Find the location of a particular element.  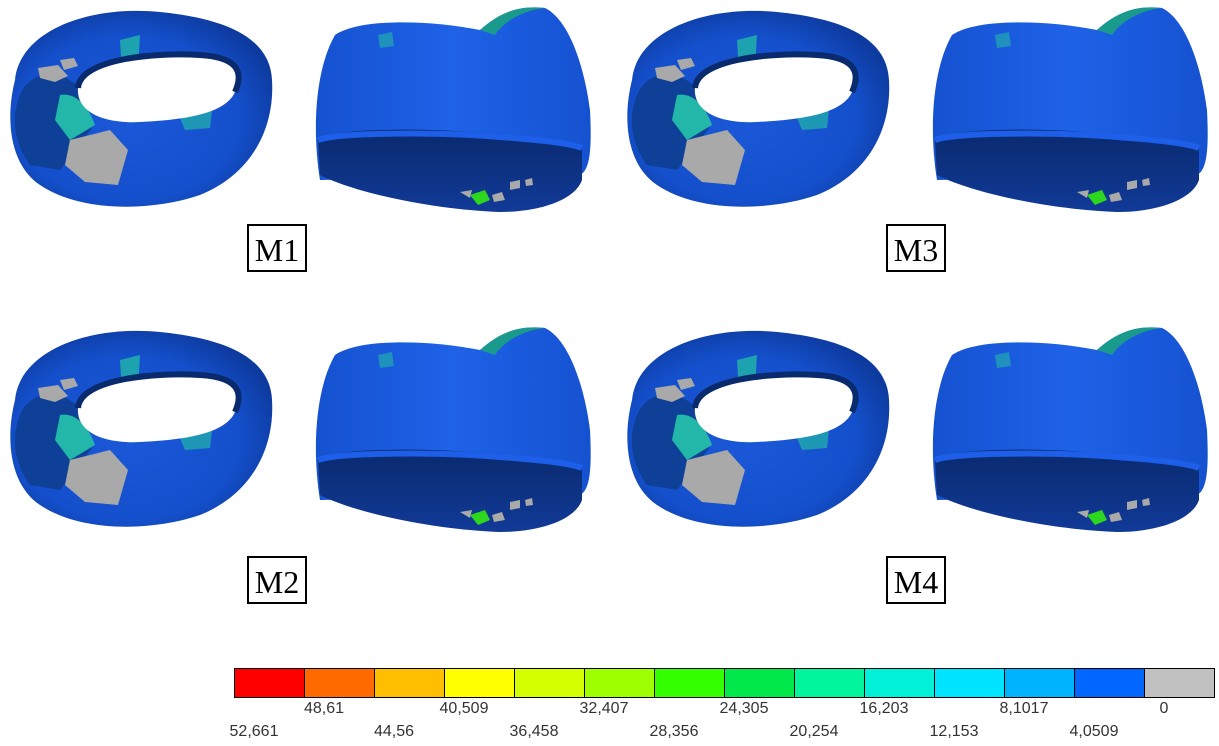

color-legend-bar is located at coordinates (724, 683).